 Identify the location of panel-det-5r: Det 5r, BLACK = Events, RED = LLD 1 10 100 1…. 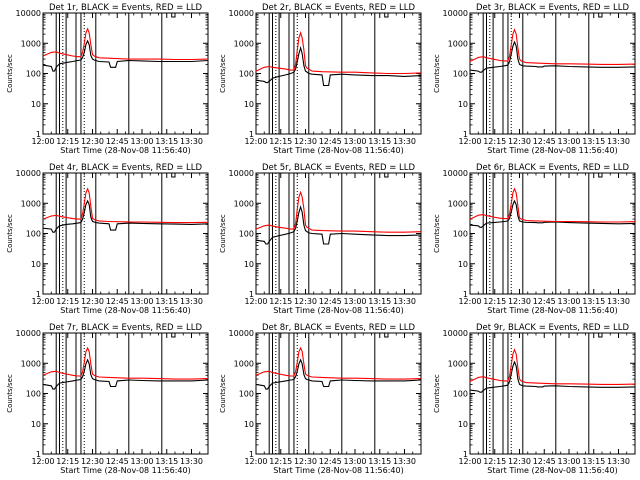
(320, 239).